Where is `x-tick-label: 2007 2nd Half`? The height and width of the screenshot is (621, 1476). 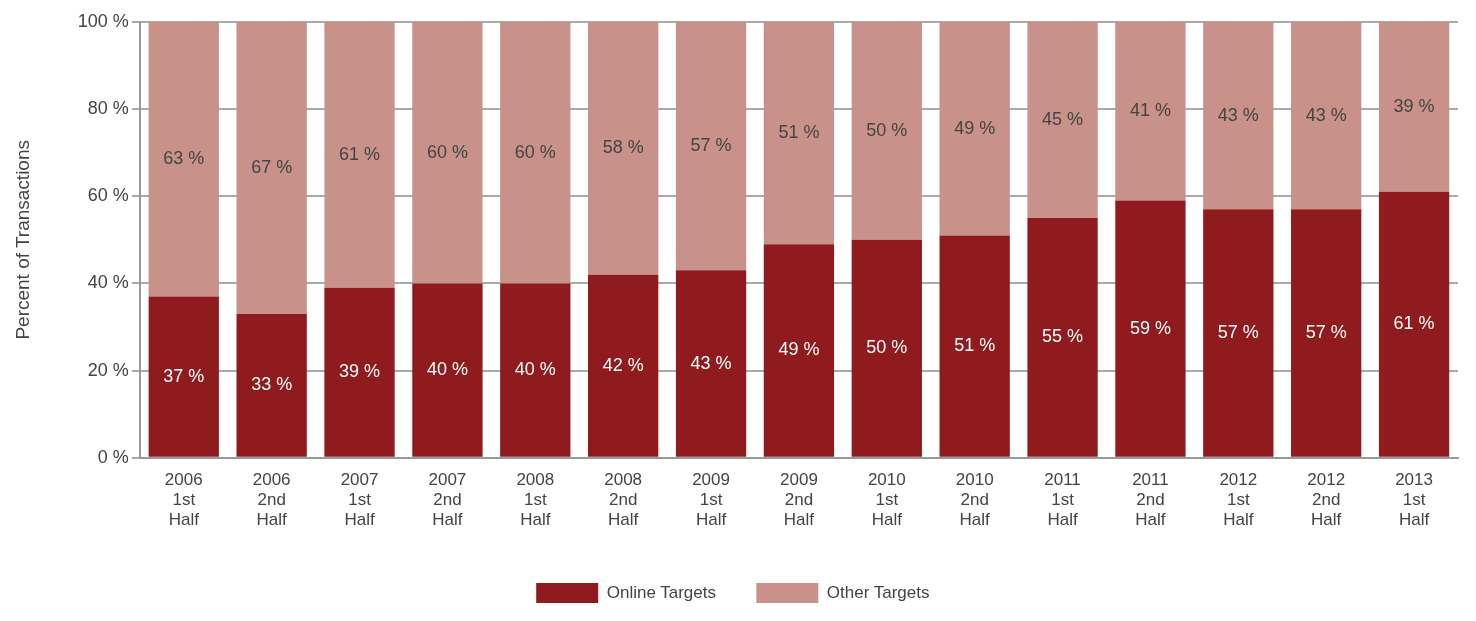 x-tick-label: 2007 2nd Half is located at coordinates (447, 499).